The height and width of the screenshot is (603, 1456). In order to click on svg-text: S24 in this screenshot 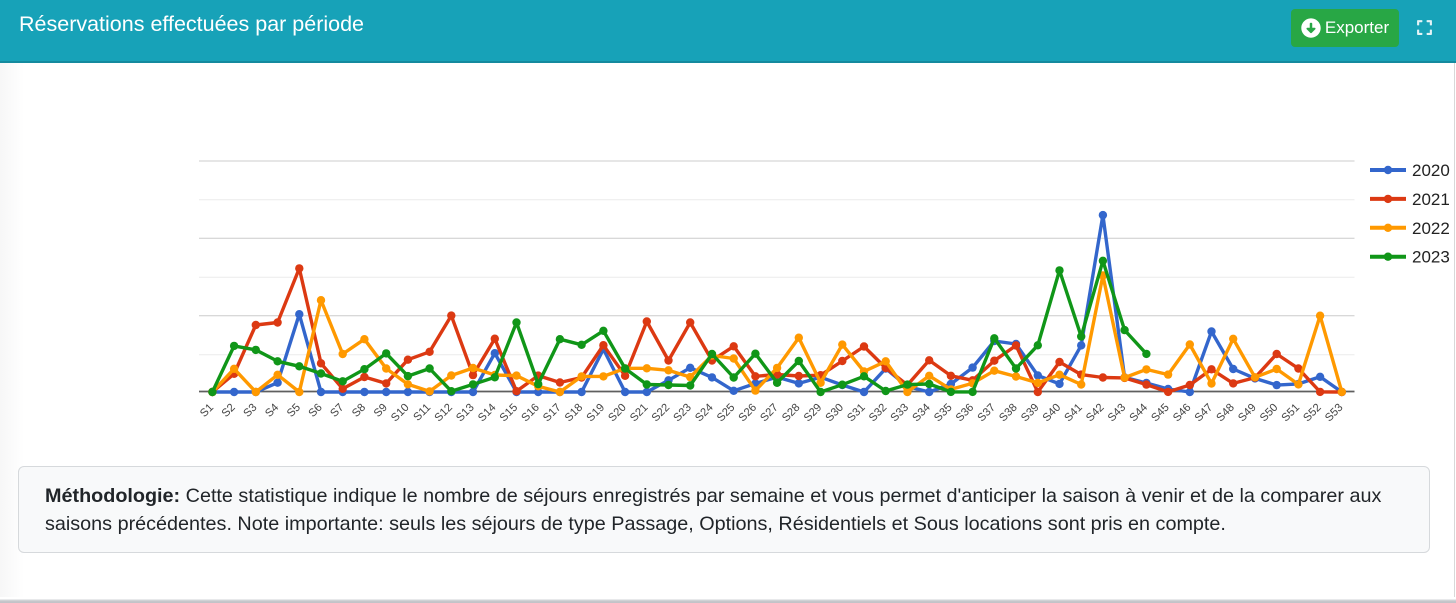, I will do `click(704, 413)`.